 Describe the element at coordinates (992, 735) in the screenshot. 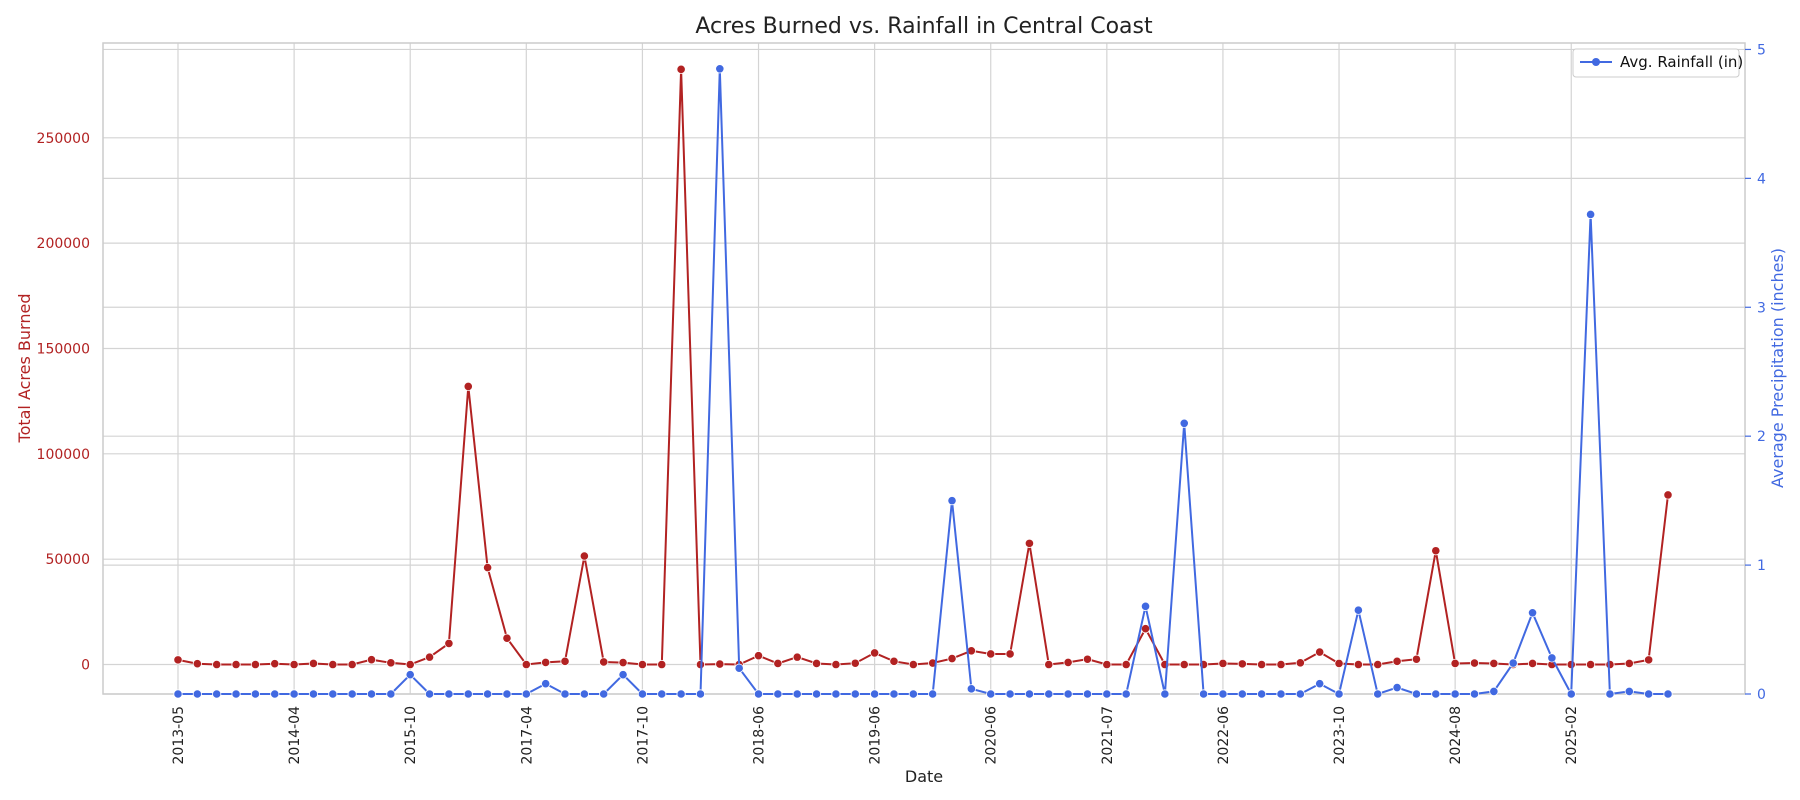

I see `x-tick-label: 2020-06` at that location.